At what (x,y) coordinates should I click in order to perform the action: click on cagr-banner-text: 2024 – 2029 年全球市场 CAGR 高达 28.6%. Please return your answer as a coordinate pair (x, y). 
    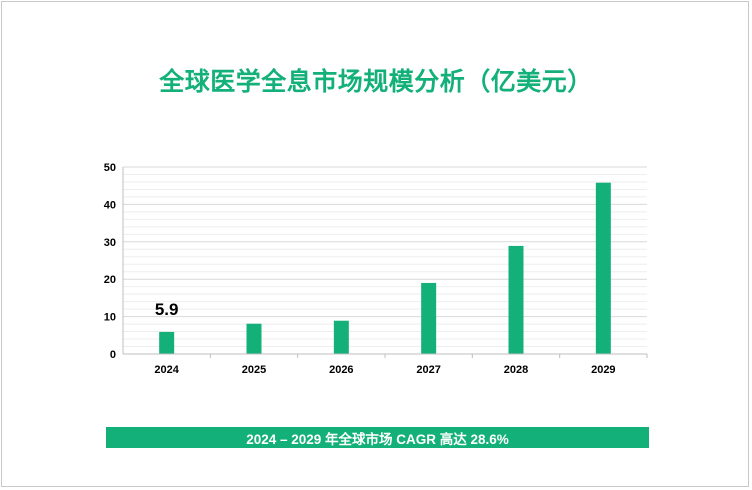
    Looking at the image, I should click on (377, 439).